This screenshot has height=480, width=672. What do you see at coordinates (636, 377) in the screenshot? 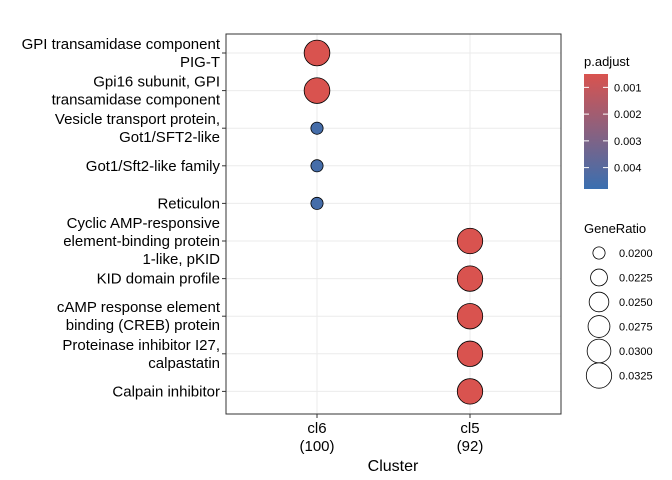
I see `size-legend-label: 0.0325` at bounding box center [636, 377].